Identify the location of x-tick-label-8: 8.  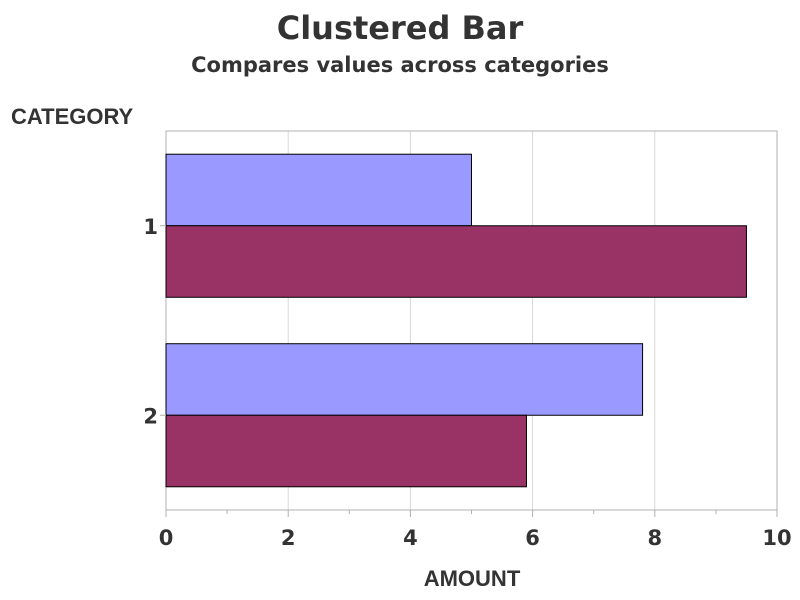
(654, 538).